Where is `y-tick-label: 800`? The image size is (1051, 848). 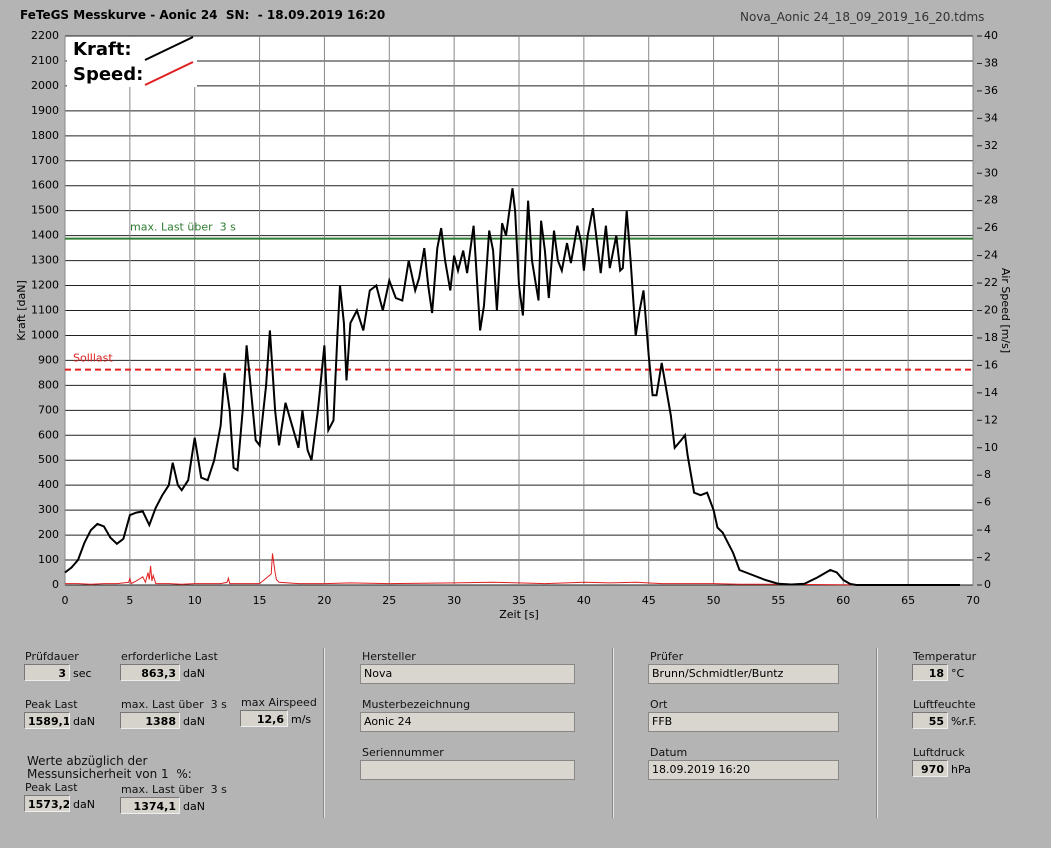 y-tick-label: 800 is located at coordinates (48, 384).